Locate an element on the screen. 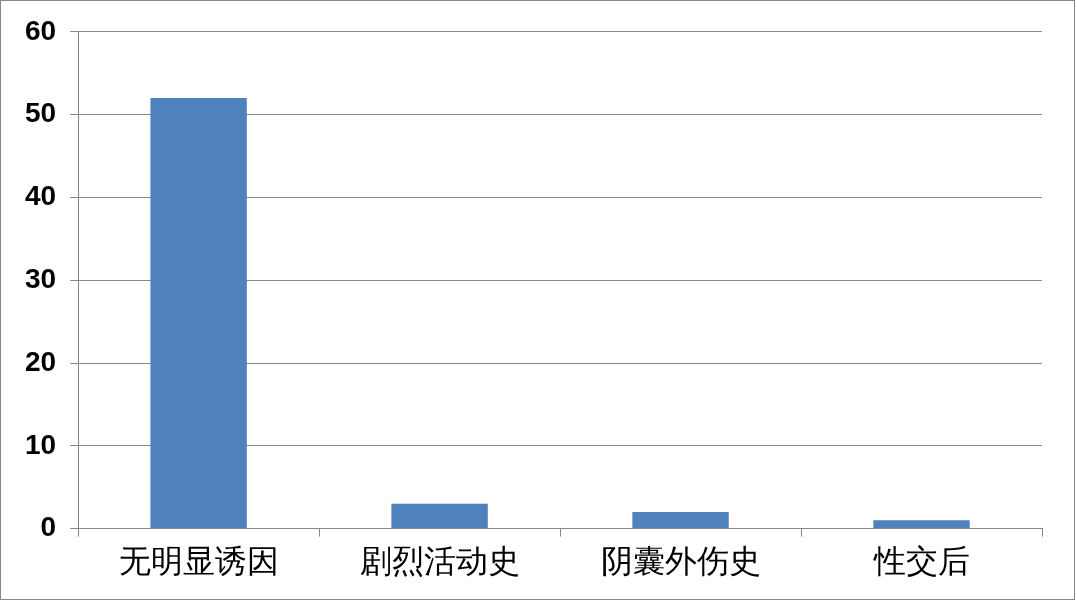 The height and width of the screenshot is (605, 1077). x-tick-label: 性交后 is located at coordinates (921, 561).